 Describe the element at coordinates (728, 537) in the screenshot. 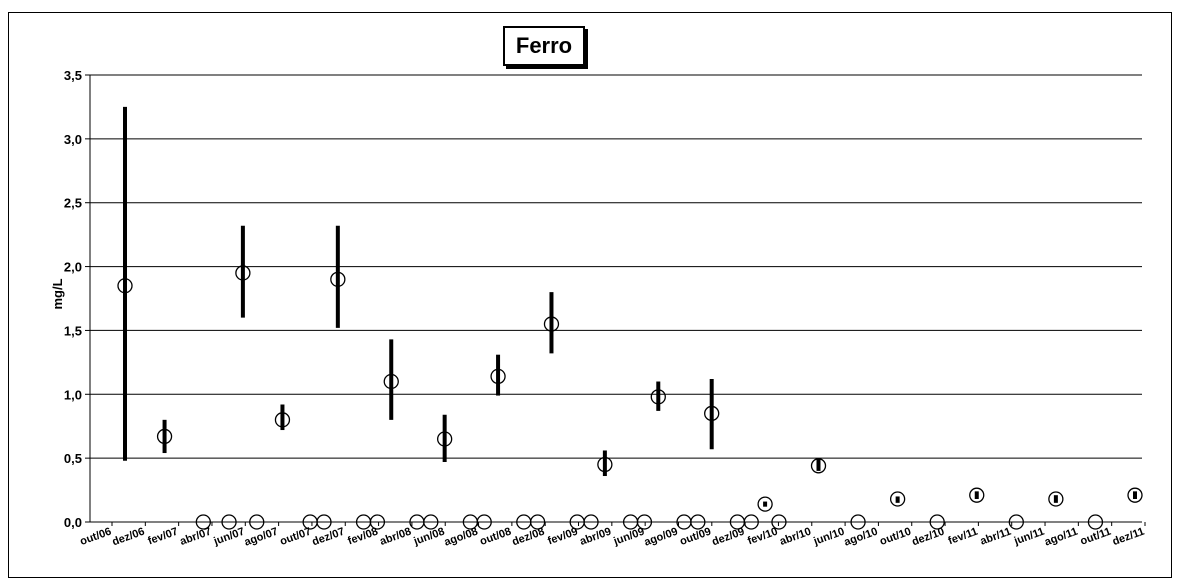

I see `x-tick-label: dez/09` at that location.